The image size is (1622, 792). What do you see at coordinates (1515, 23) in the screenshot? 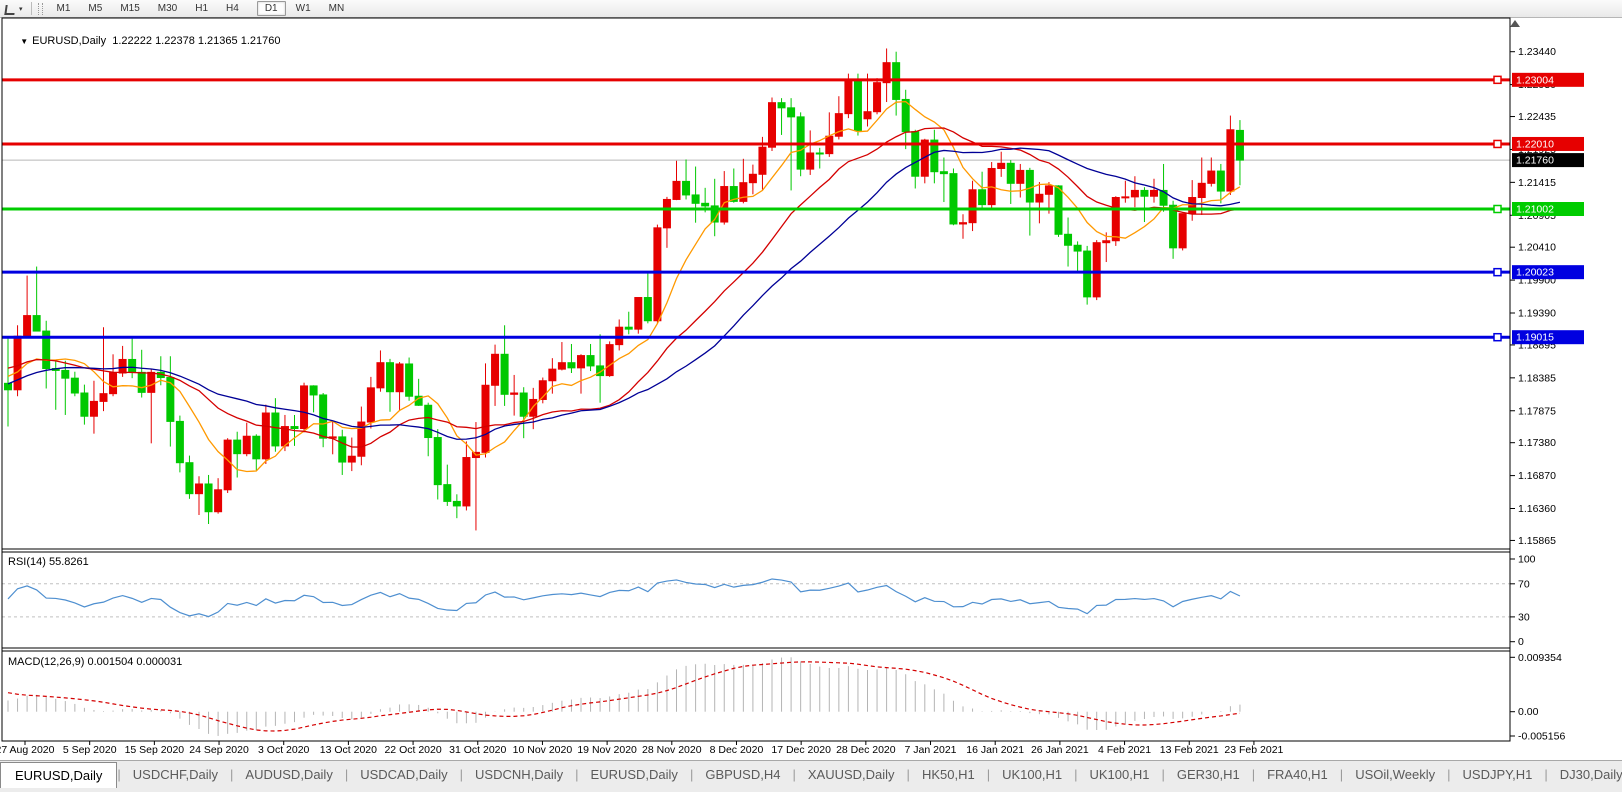
I see `scroll-up-icon` at bounding box center [1515, 23].